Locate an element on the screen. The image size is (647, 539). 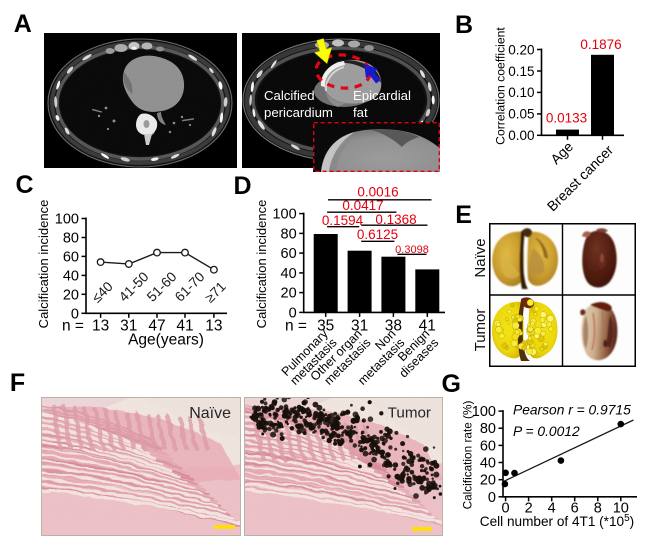
svg-text: ≤40 is located at coordinates (102, 292).